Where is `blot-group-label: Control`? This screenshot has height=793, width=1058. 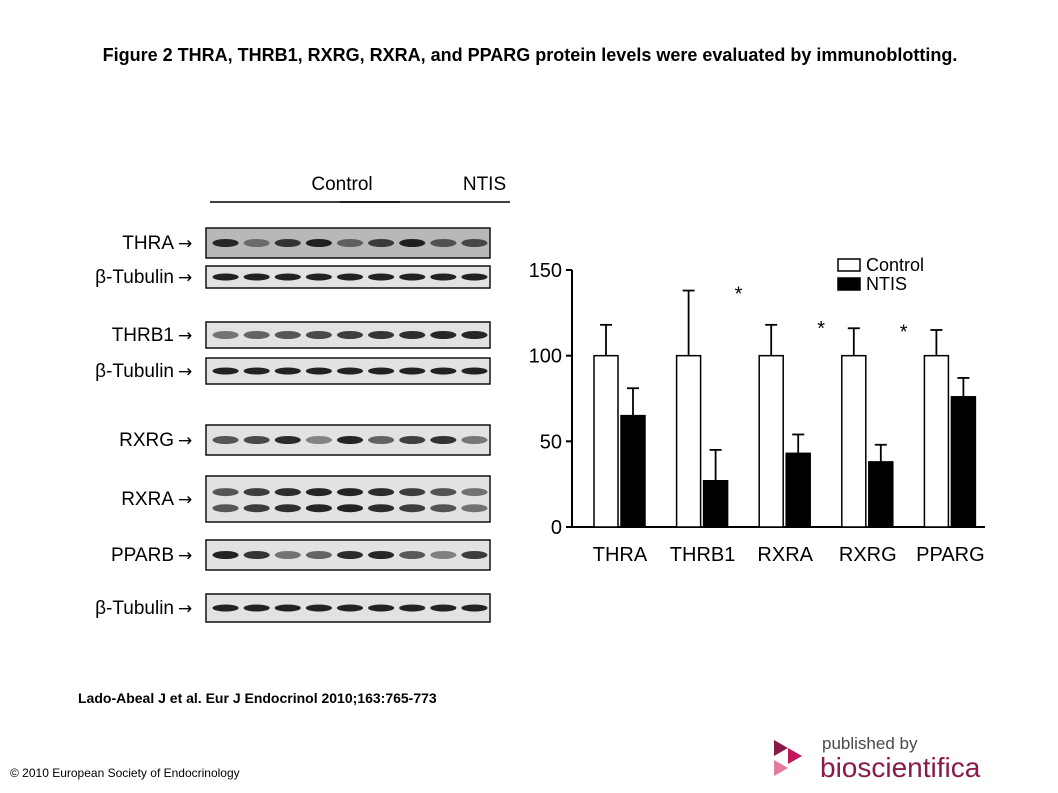
blot-group-label: Control is located at coordinates (341, 184).